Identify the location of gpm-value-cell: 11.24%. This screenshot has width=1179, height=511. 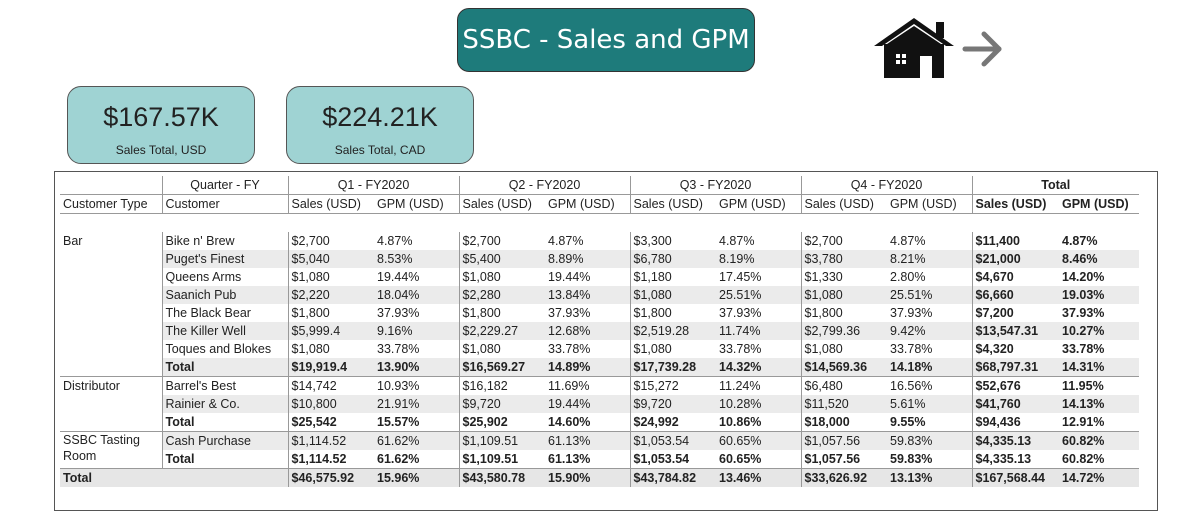
(740, 386).